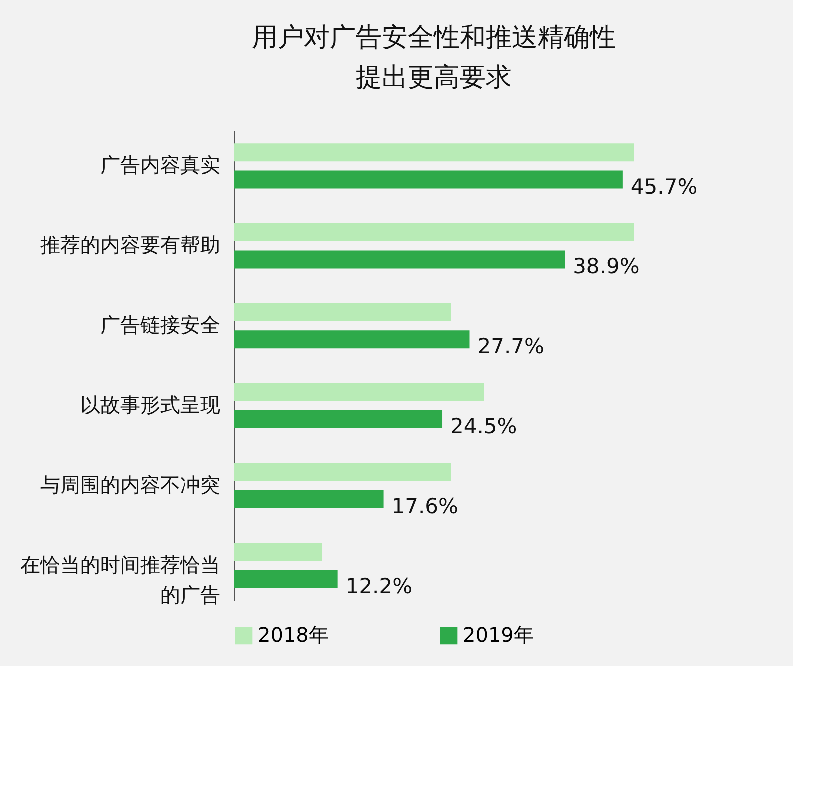 The height and width of the screenshot is (800, 840). Describe the element at coordinates (379, 586) in the screenshot. I see `data-label: 12.2%` at that location.